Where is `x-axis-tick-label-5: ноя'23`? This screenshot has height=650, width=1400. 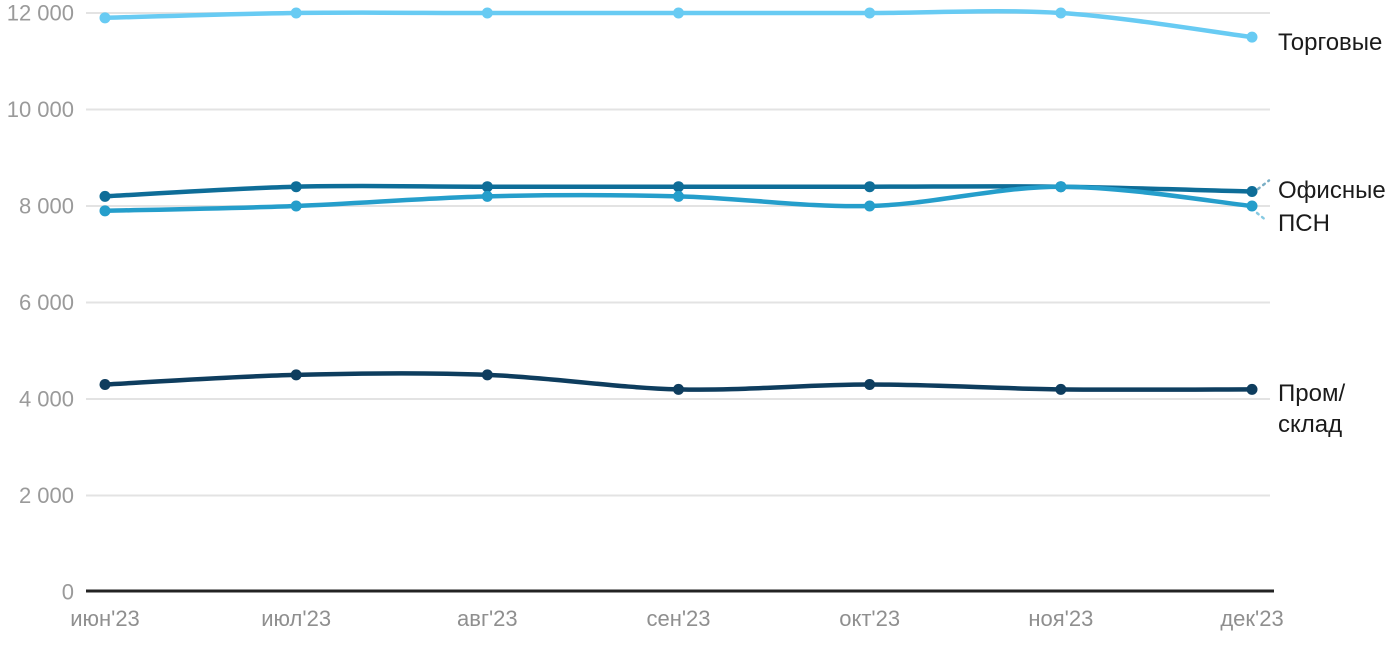 x-axis-tick-label-5: ноя'23 is located at coordinates (1060, 618).